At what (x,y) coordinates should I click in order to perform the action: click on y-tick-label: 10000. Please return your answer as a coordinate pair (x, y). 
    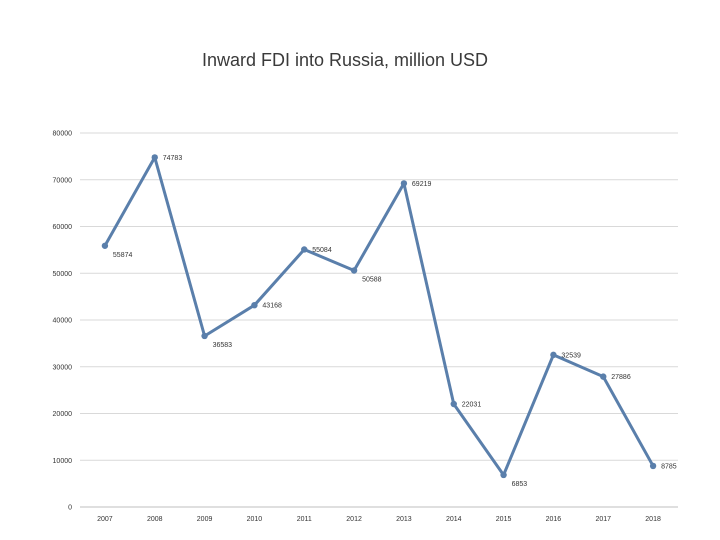
    Looking at the image, I should click on (63, 461).